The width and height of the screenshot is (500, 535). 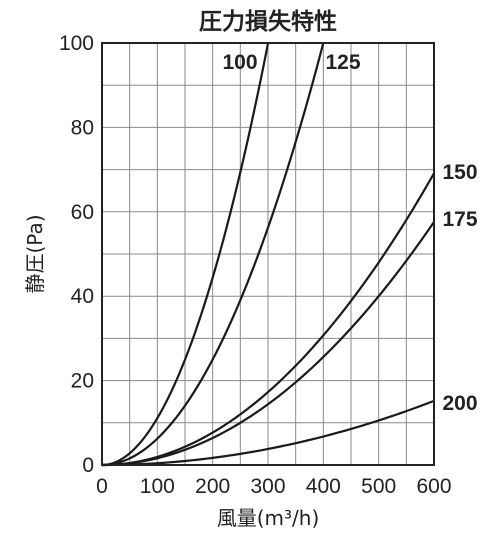 What do you see at coordinates (459, 172) in the screenshot?
I see `series-label-150: 150` at bounding box center [459, 172].